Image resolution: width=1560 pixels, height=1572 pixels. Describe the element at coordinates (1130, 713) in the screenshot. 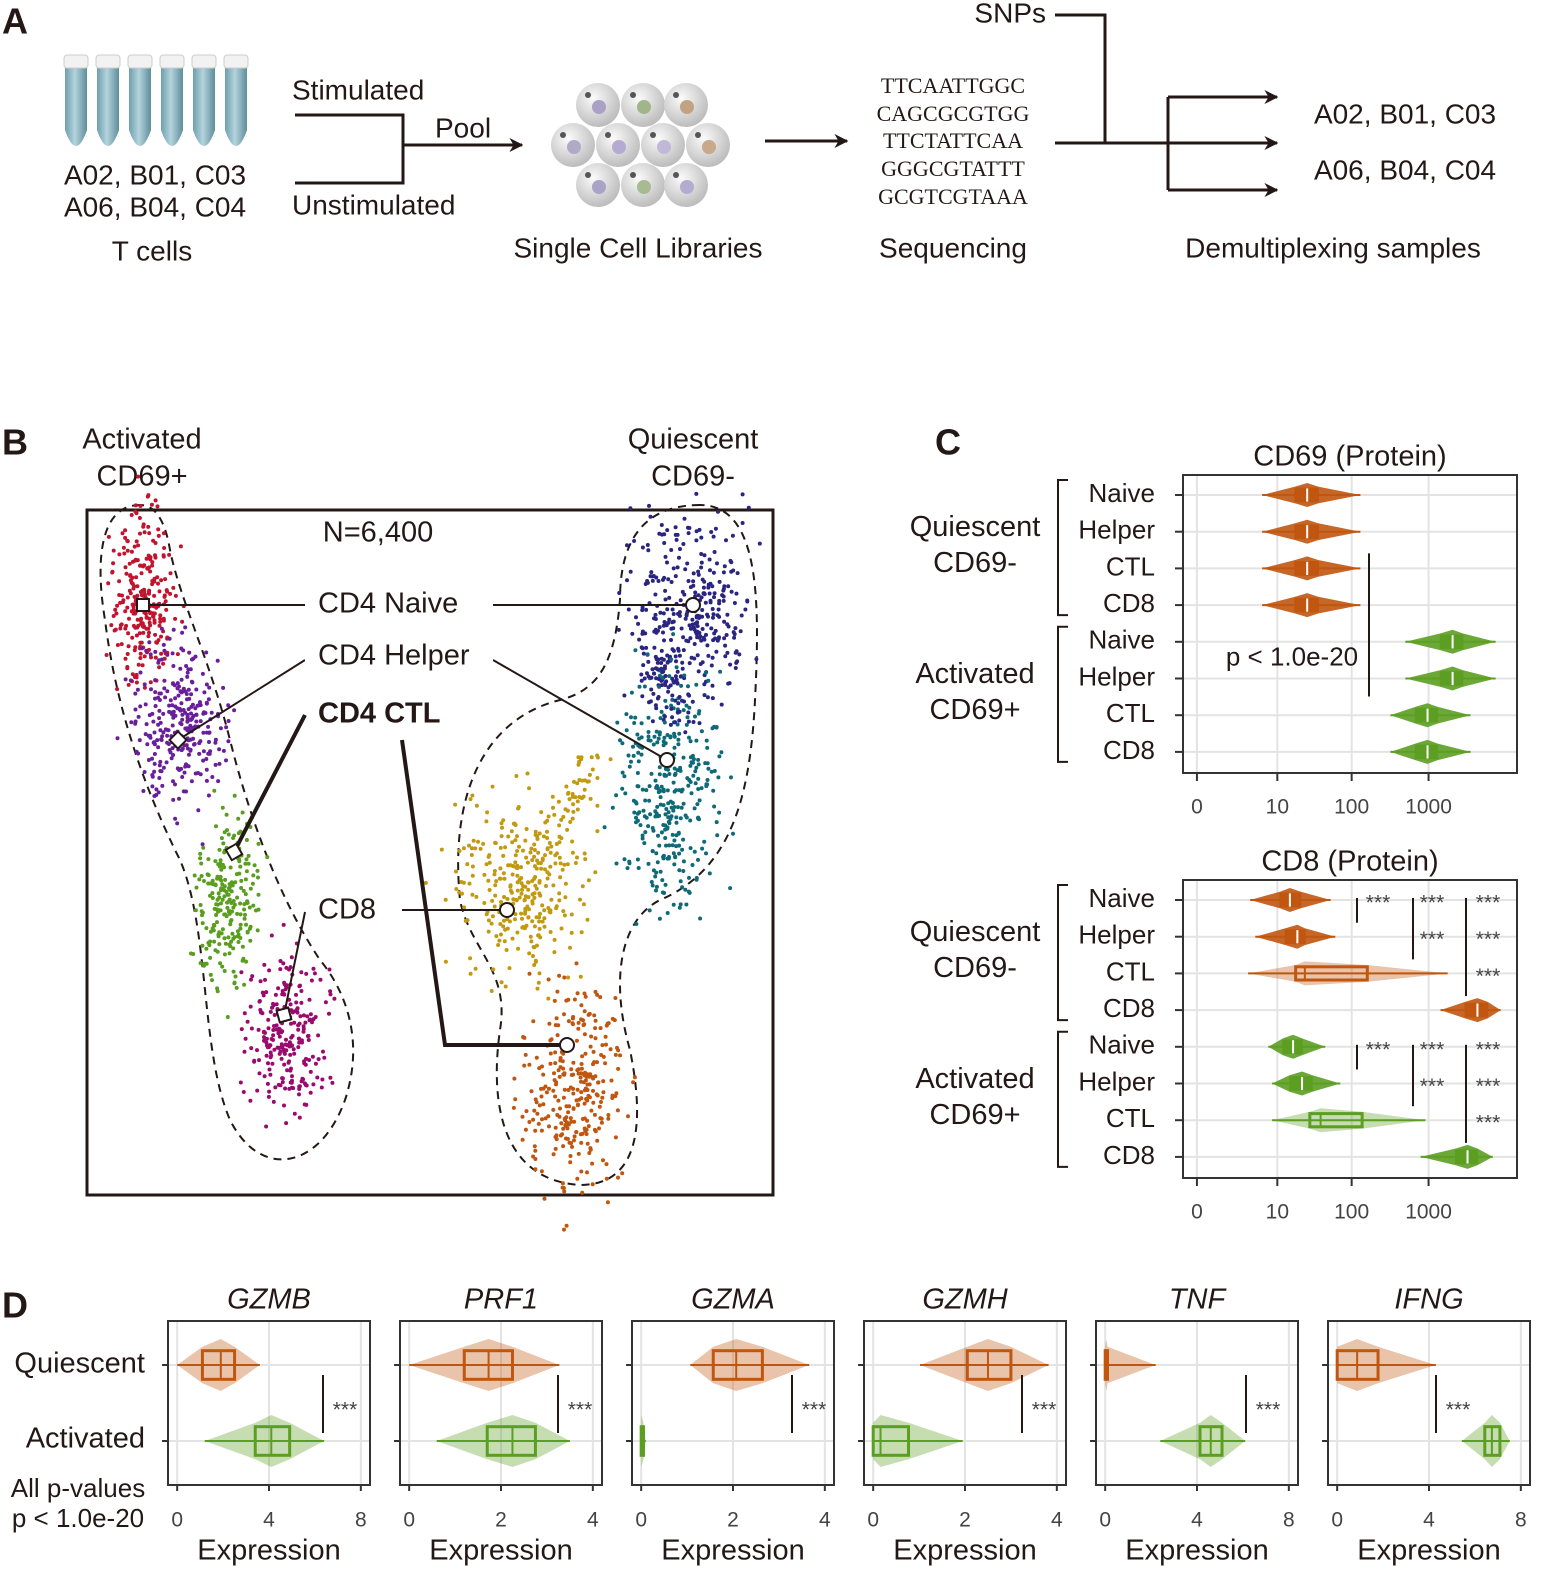

I see `y-tick-label: CTL` at that location.